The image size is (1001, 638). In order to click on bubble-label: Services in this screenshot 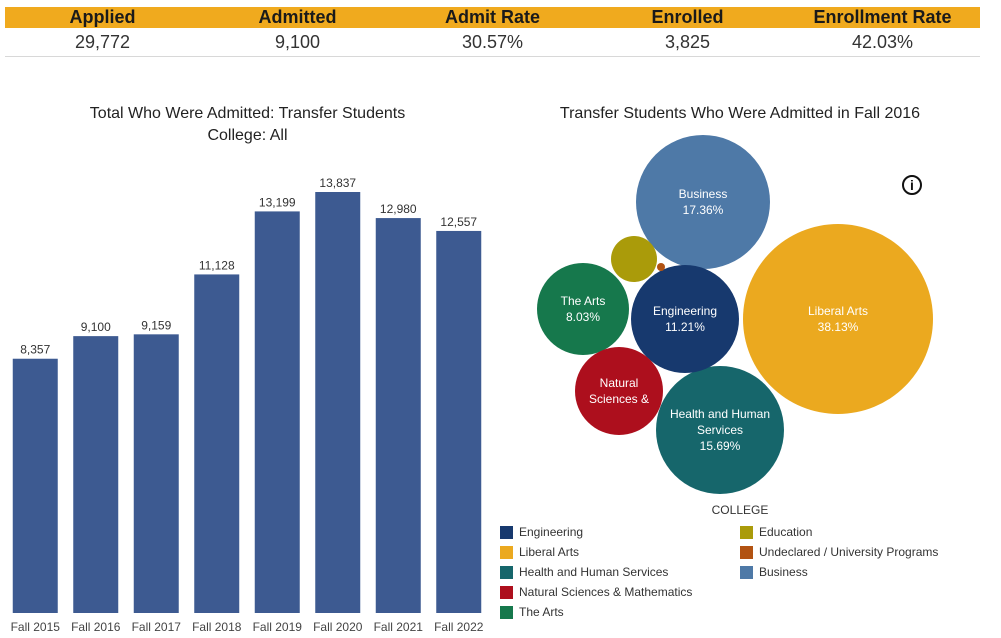, I will do `click(720, 430)`.